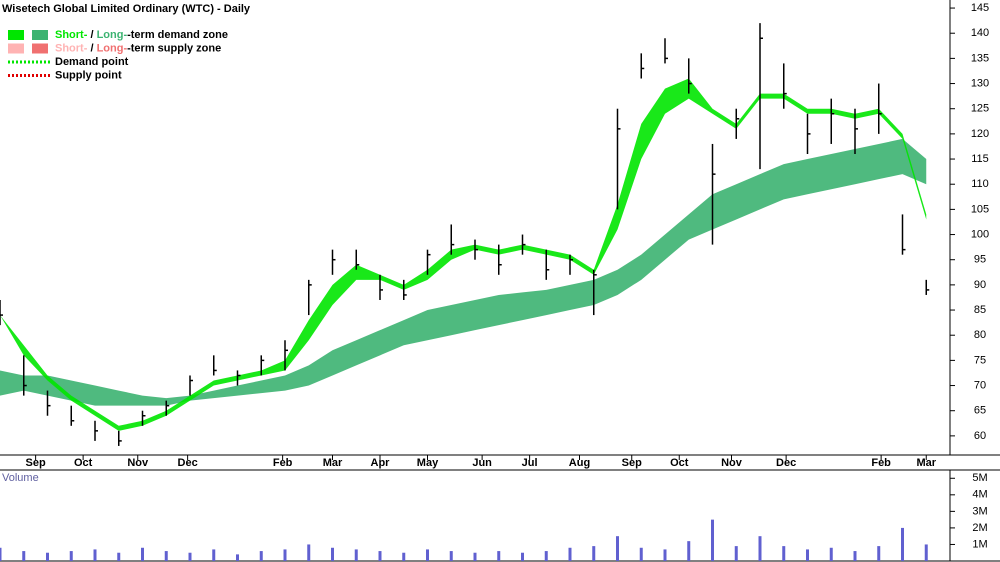 The image size is (1000, 562). What do you see at coordinates (980, 385) in the screenshot?
I see `y-tick-label: 70` at bounding box center [980, 385].